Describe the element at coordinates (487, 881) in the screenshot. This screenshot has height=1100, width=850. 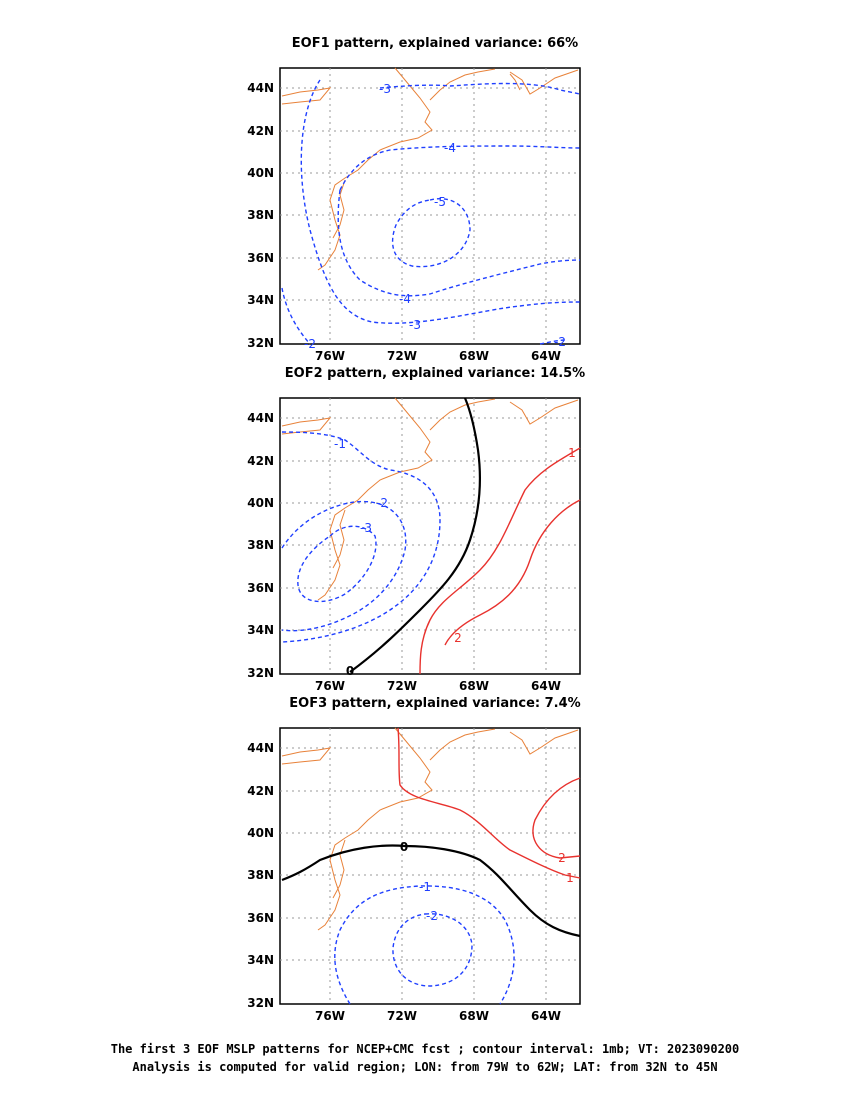
I see `contour-labels: 0 -1 -2 1 2` at that location.